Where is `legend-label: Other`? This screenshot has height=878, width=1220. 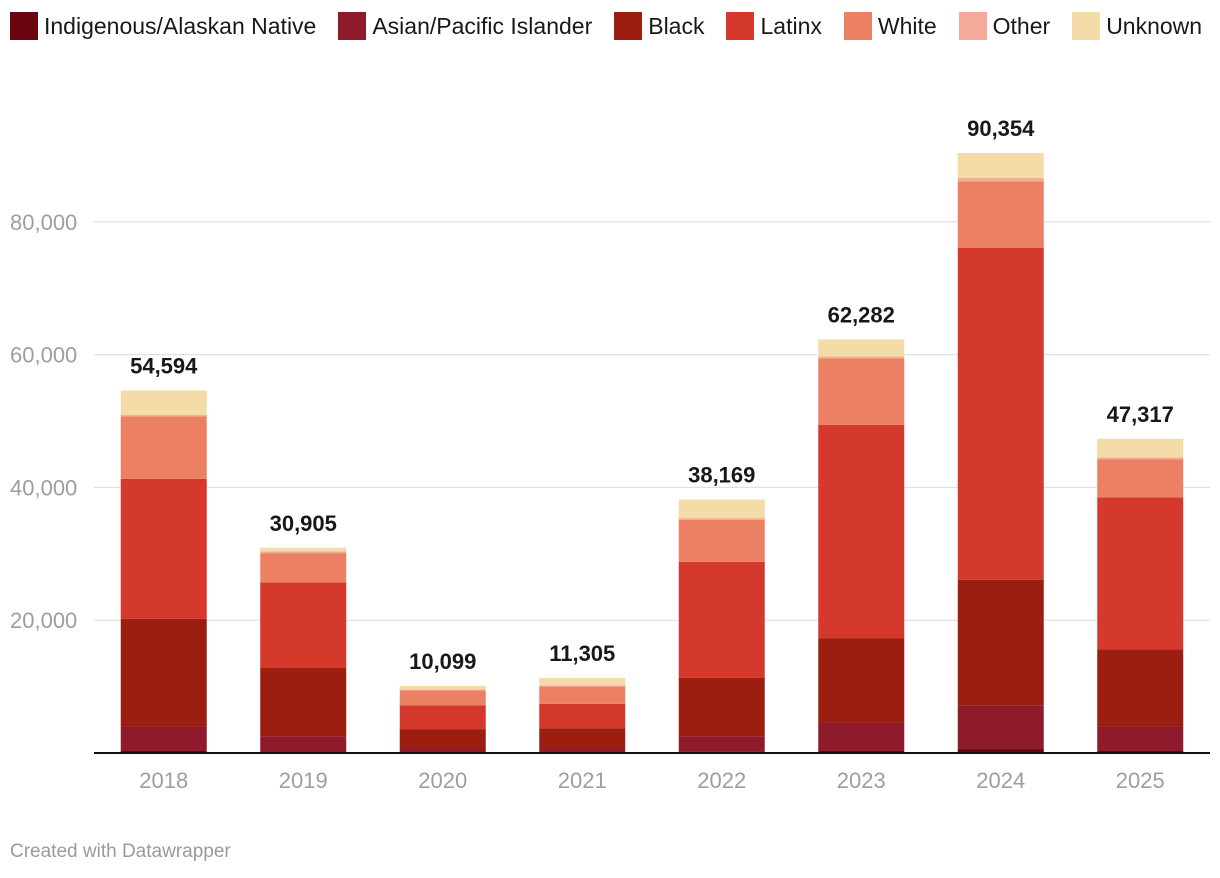
legend-label: Other is located at coordinates (1021, 26).